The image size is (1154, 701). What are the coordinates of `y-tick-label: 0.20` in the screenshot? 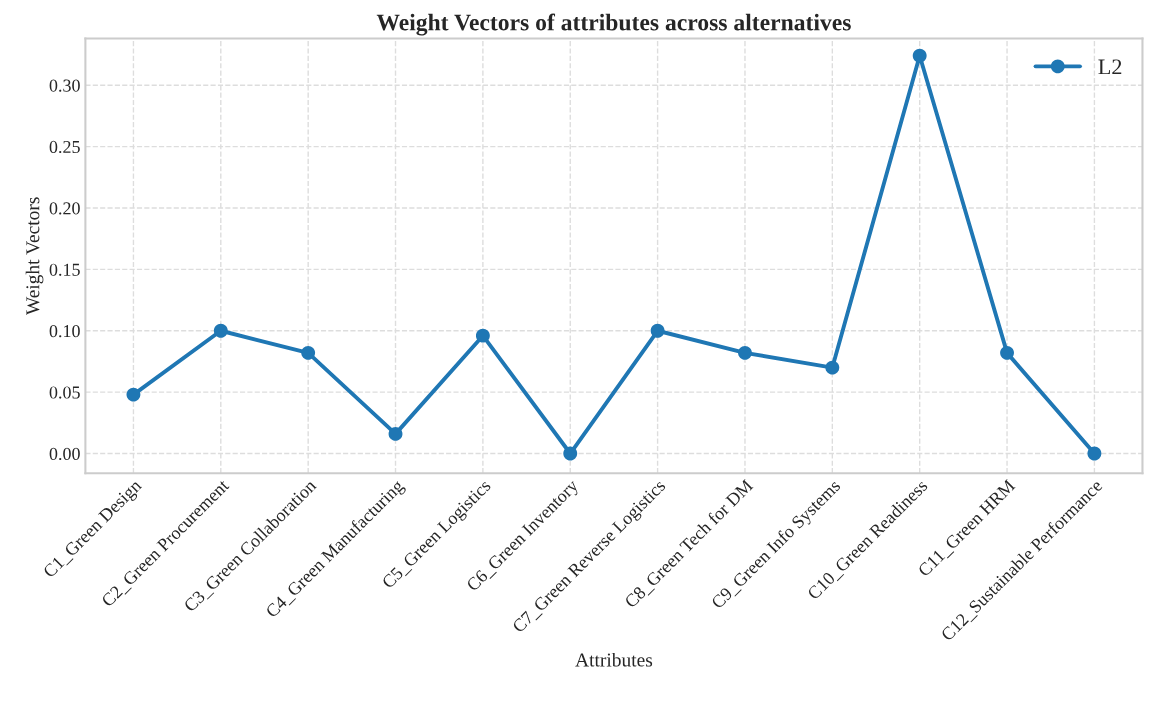 It's located at (64, 208).